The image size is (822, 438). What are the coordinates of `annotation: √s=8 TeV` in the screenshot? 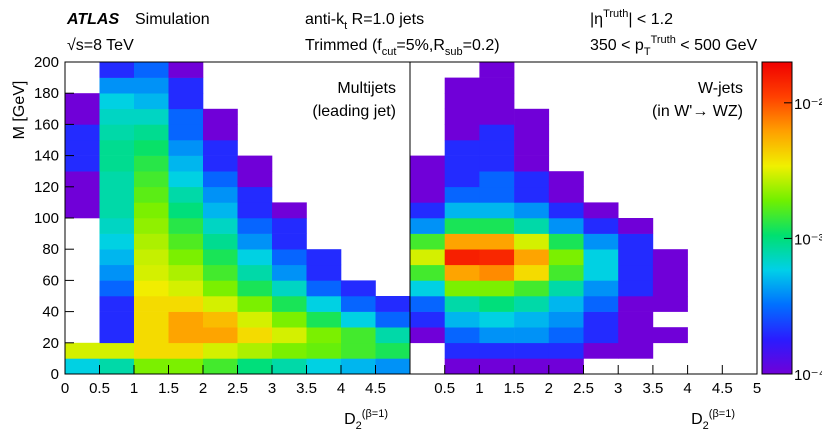 It's located at (100, 45).